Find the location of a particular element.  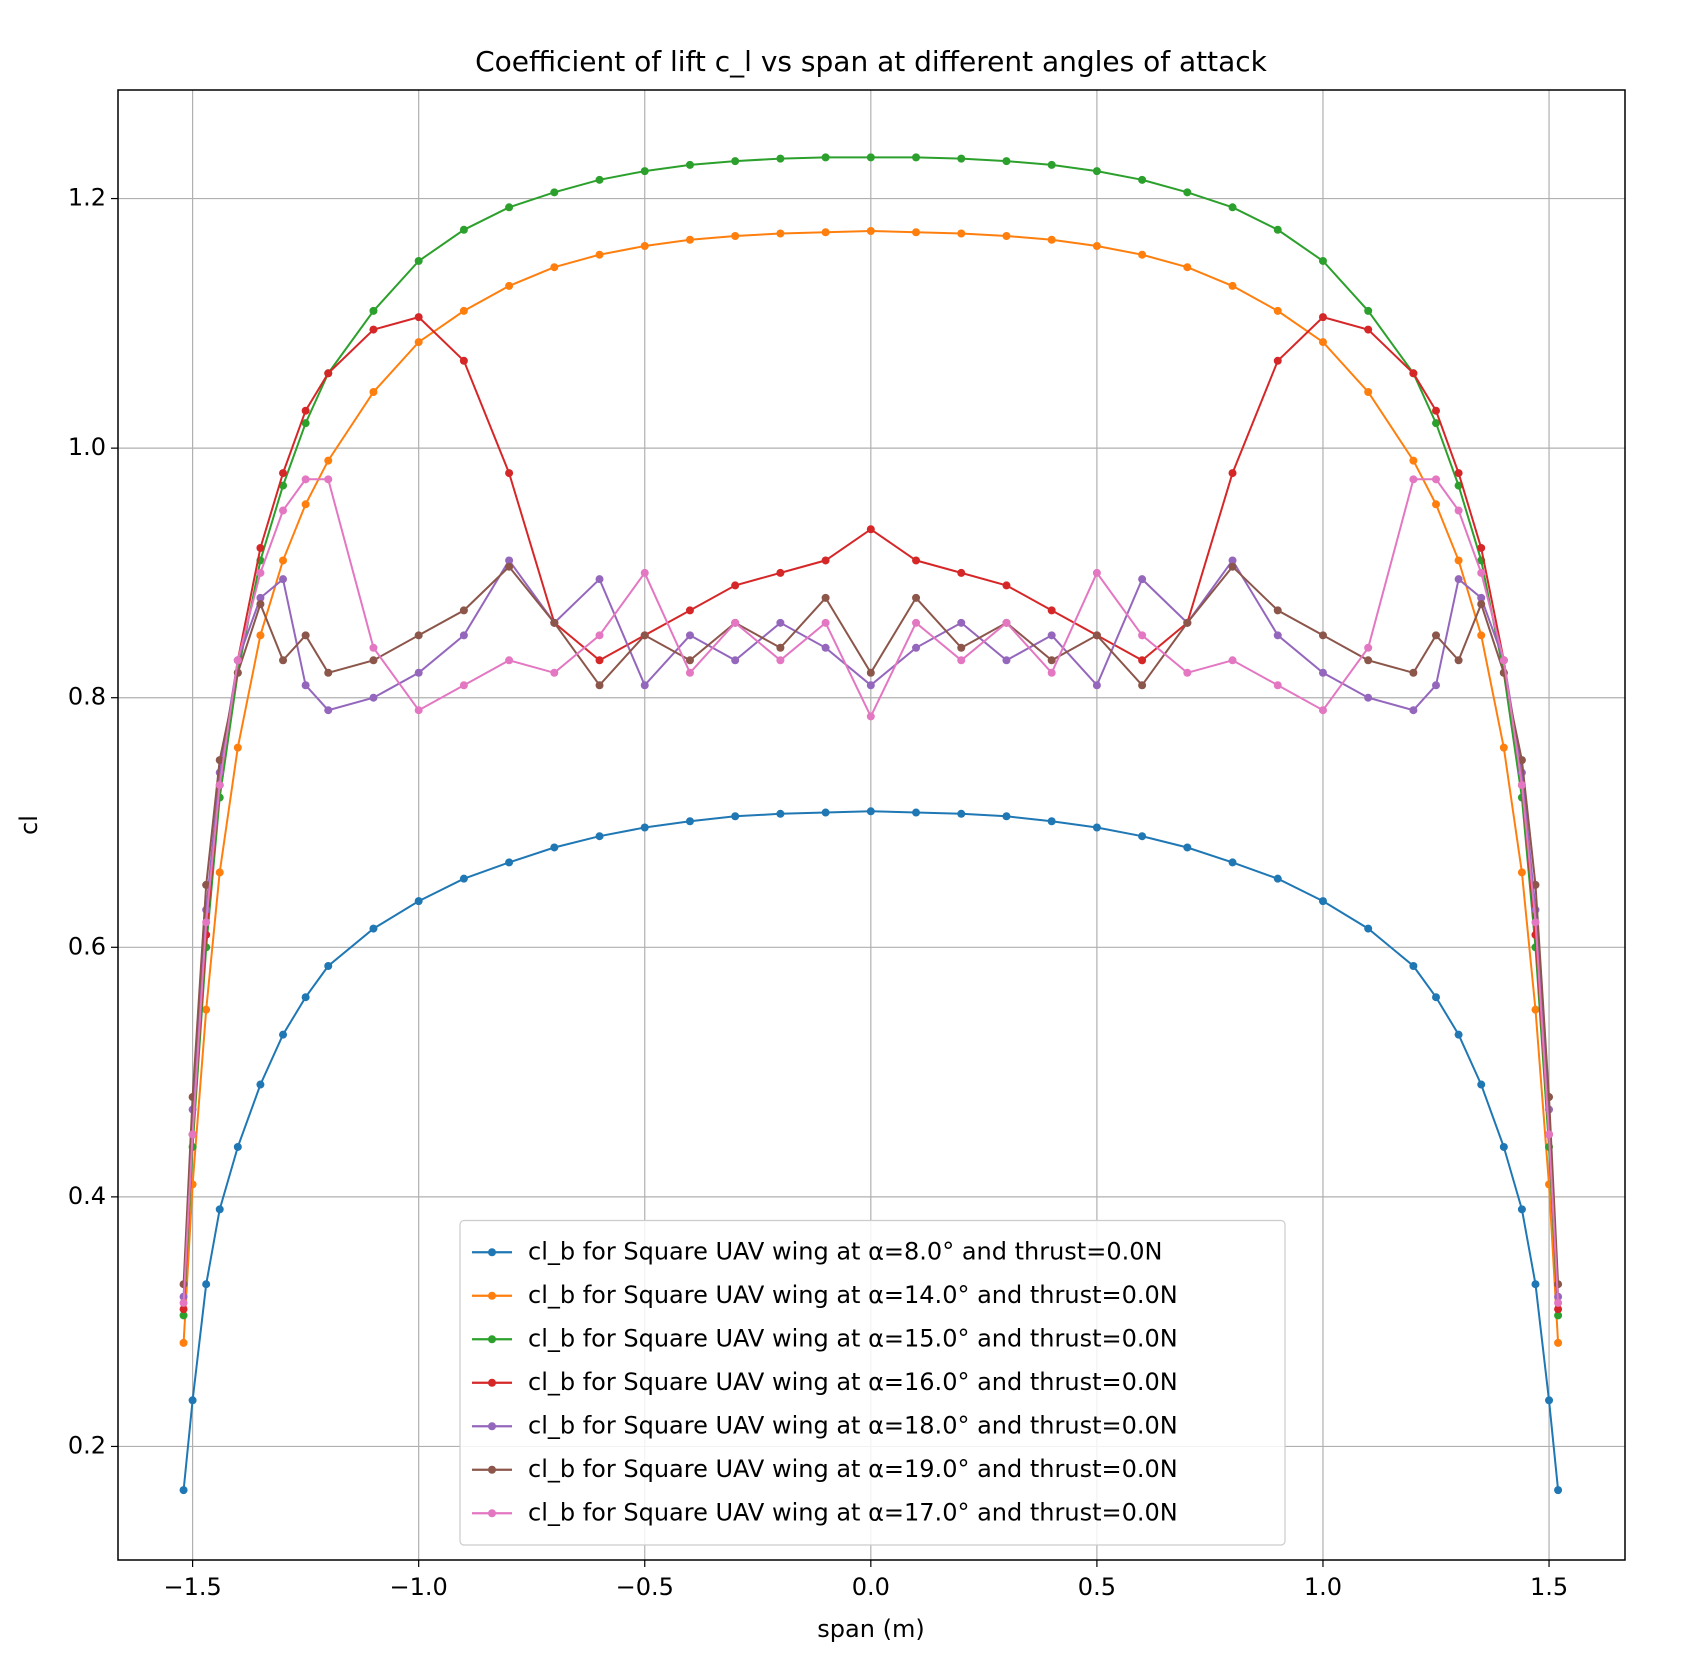

x-axis-label: span (m) is located at coordinates (870, 1629).